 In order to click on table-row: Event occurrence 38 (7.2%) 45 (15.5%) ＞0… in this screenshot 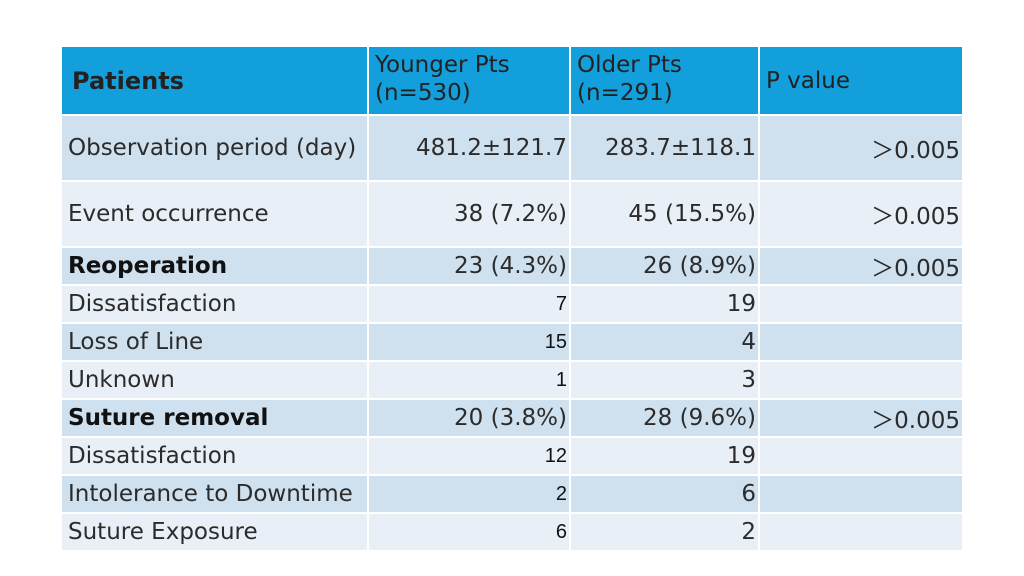, I will do `click(512, 214)`.